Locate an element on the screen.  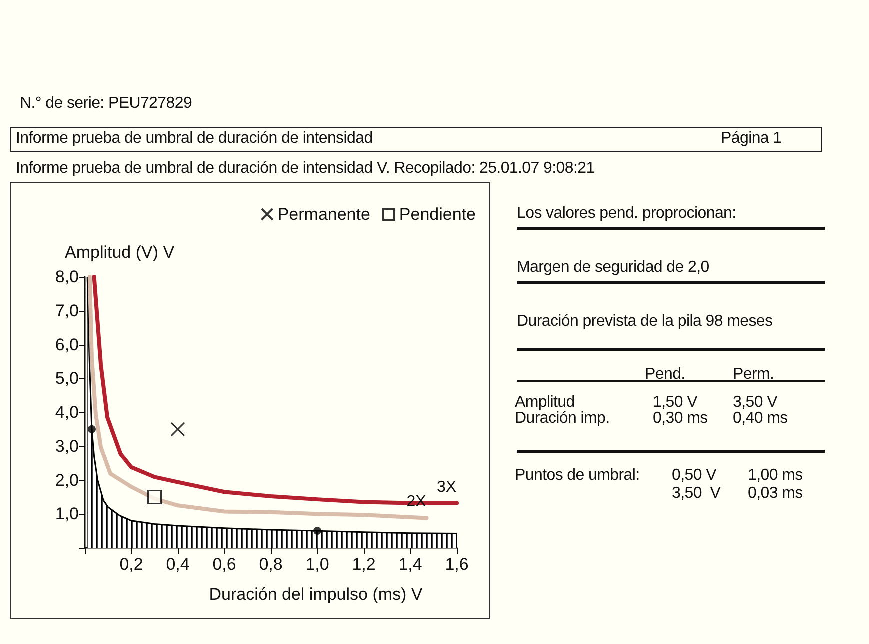
text: Margen de seguridad de 2,0 is located at coordinates (613, 268).